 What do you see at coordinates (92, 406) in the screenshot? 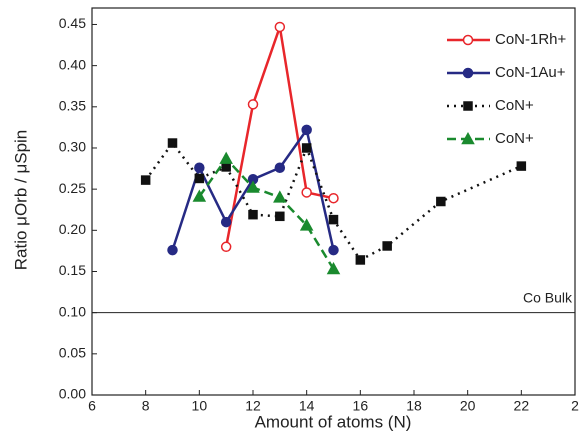
I see `x-tick-label: 6` at bounding box center [92, 406].